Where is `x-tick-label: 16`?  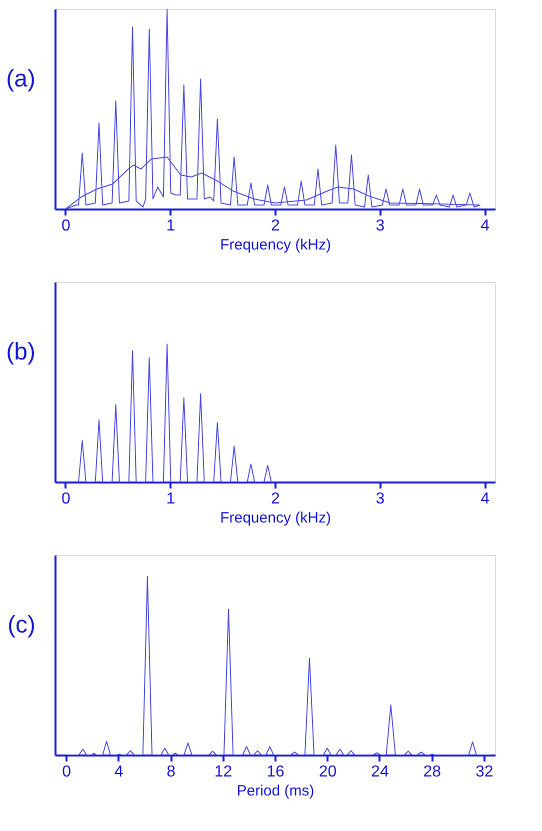 x-tick-label: 16 is located at coordinates (275, 772).